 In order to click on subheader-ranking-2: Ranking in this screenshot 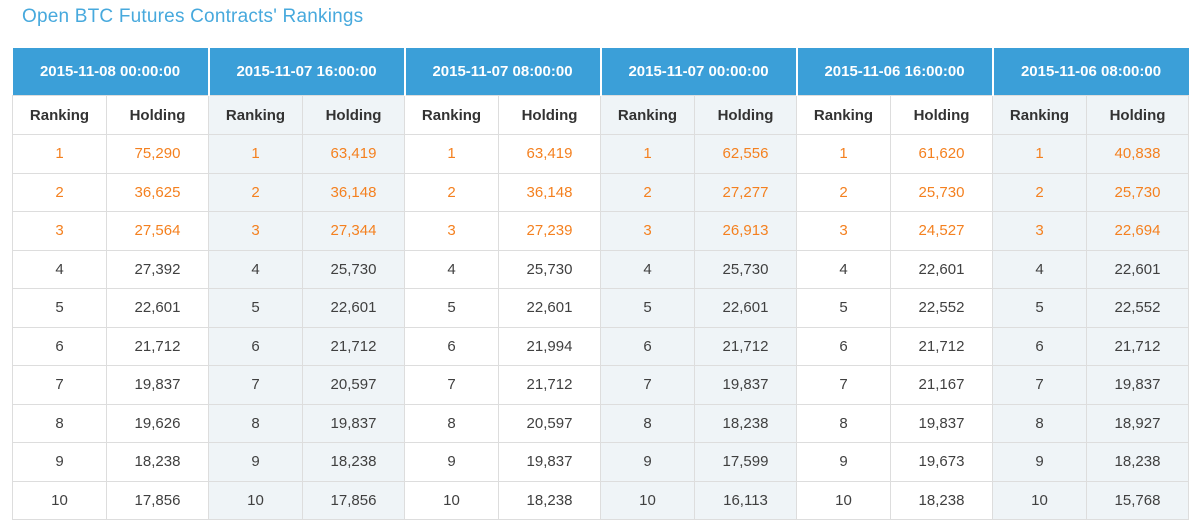, I will do `click(451, 115)`.